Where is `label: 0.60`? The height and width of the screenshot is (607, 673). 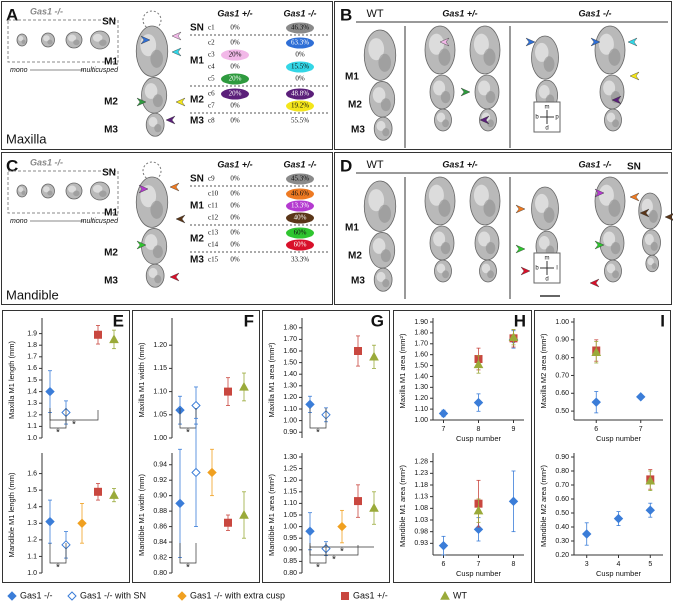
label: 0.60 is located at coordinates (562, 393).